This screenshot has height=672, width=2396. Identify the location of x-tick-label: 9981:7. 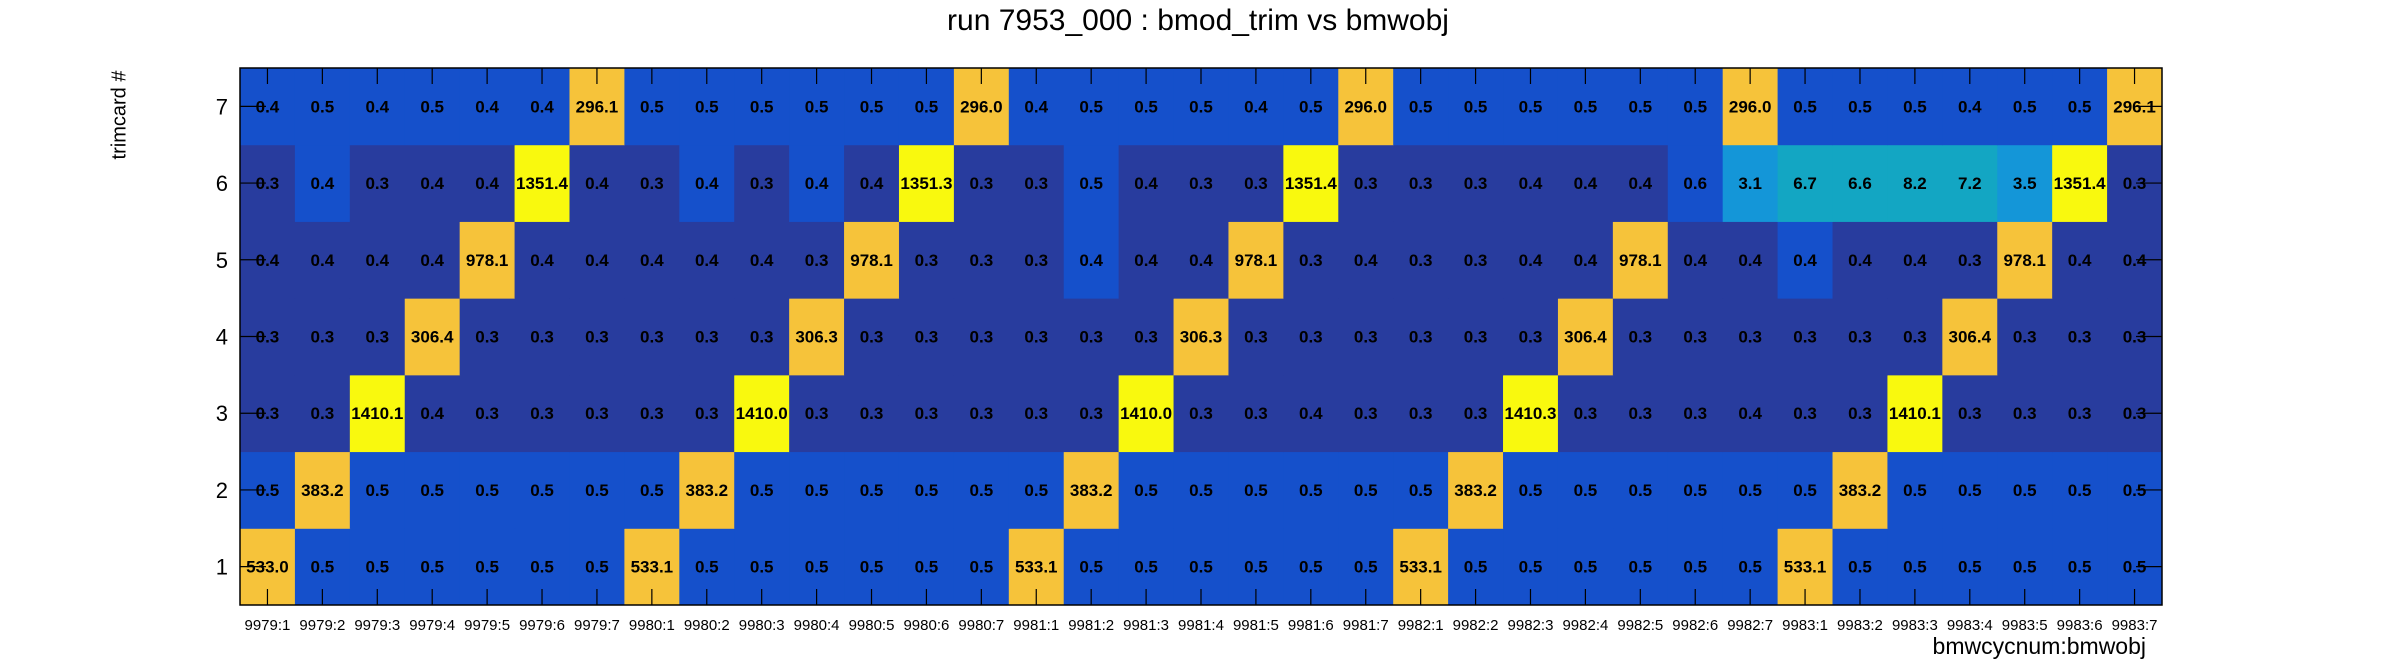
(1366, 625).